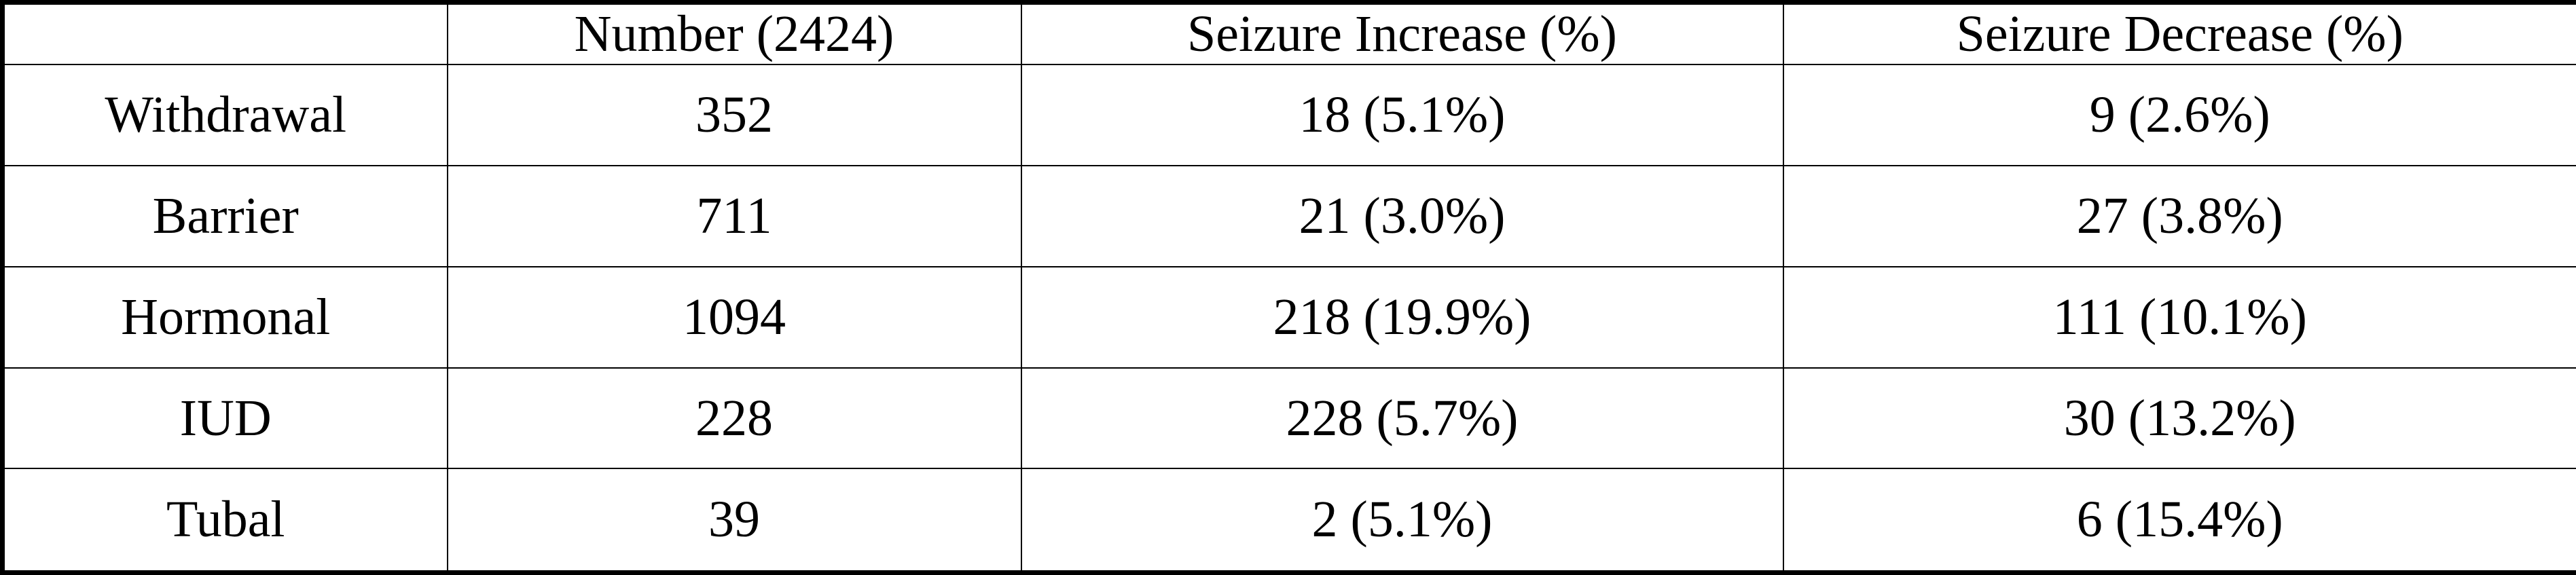 Image resolution: width=2576 pixels, height=575 pixels. I want to click on row-label: Tubal, so click(224, 521).